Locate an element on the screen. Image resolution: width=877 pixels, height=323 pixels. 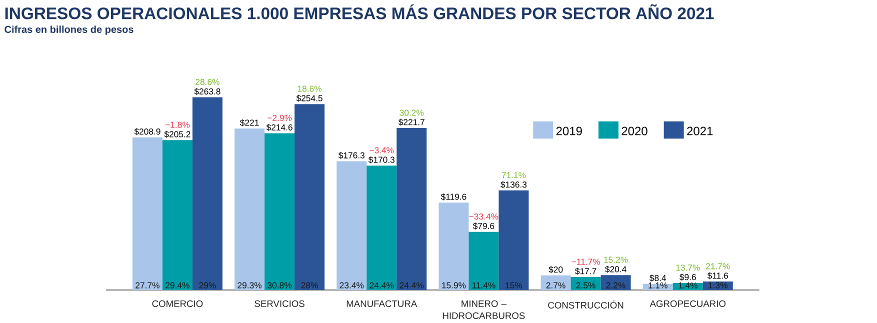
chart-title: INGRESOS OPERACIONALES 1.000 EMPRESAS MÁS GRANDES POR SECTOR AÑO 2021 is located at coordinates (359, 12).